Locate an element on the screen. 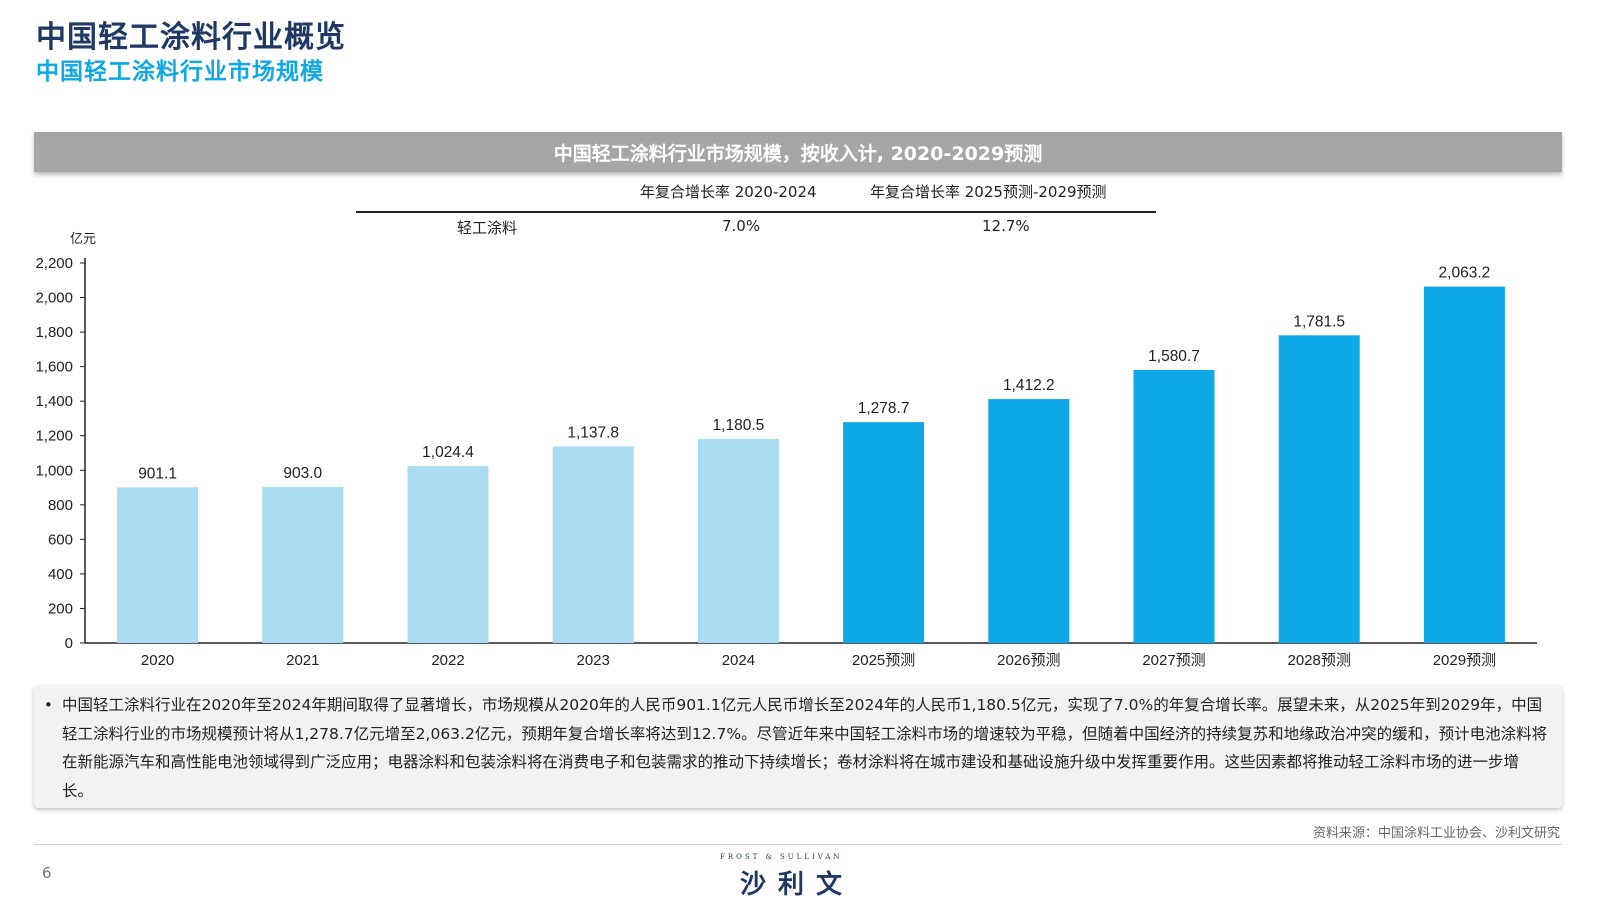  logo-english: FROST & SULLIVAN is located at coordinates (781, 857).